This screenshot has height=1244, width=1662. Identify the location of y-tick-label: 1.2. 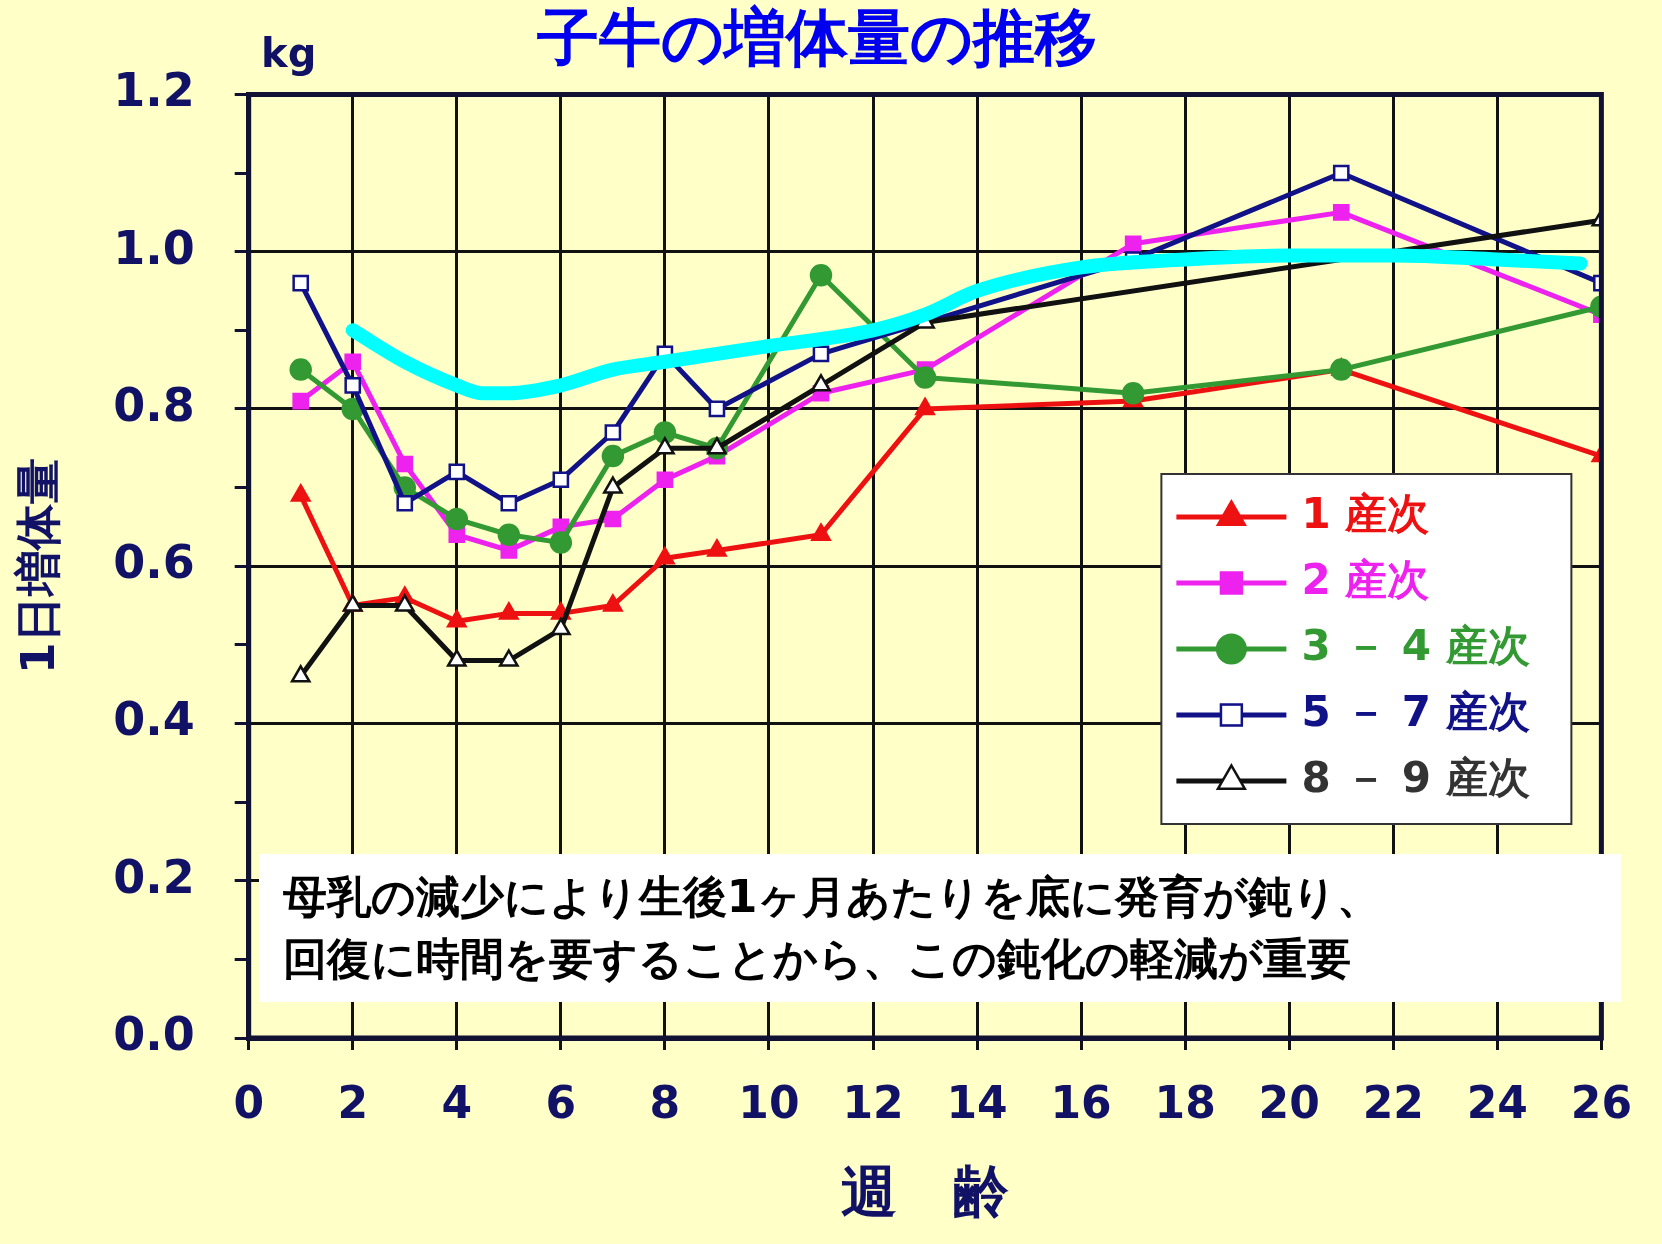
(154, 90).